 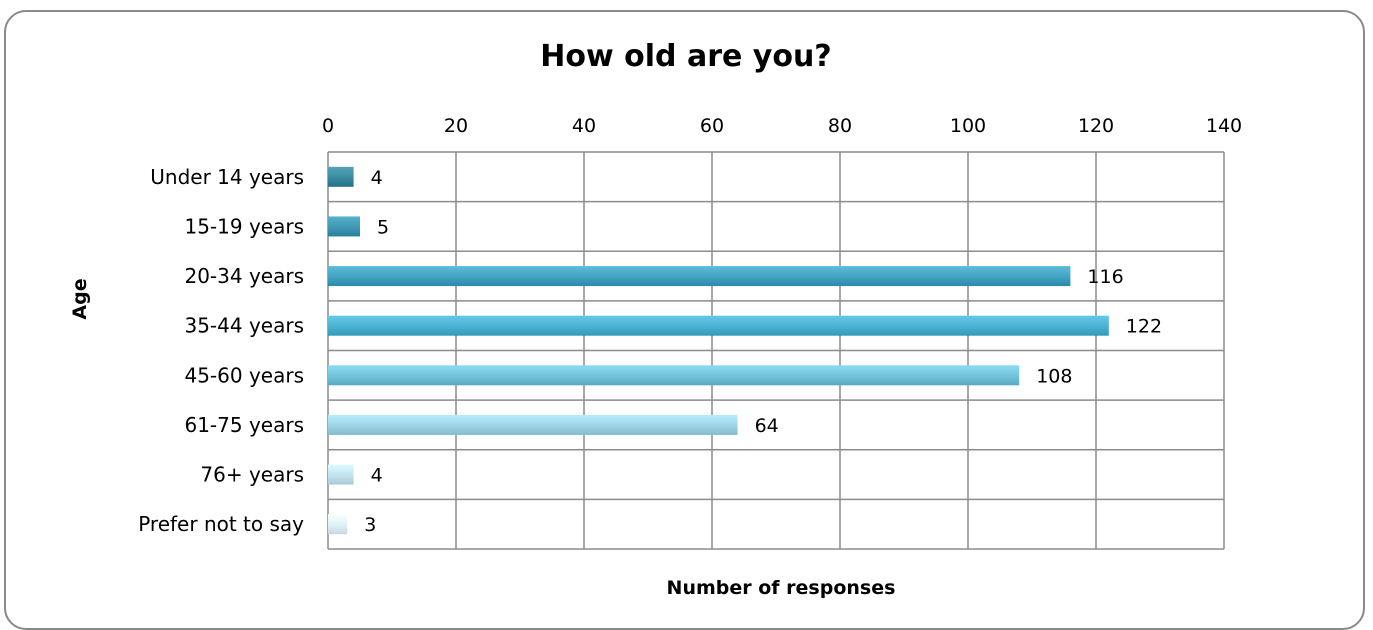 I want to click on x-tick-label: 80, so click(x=840, y=126).